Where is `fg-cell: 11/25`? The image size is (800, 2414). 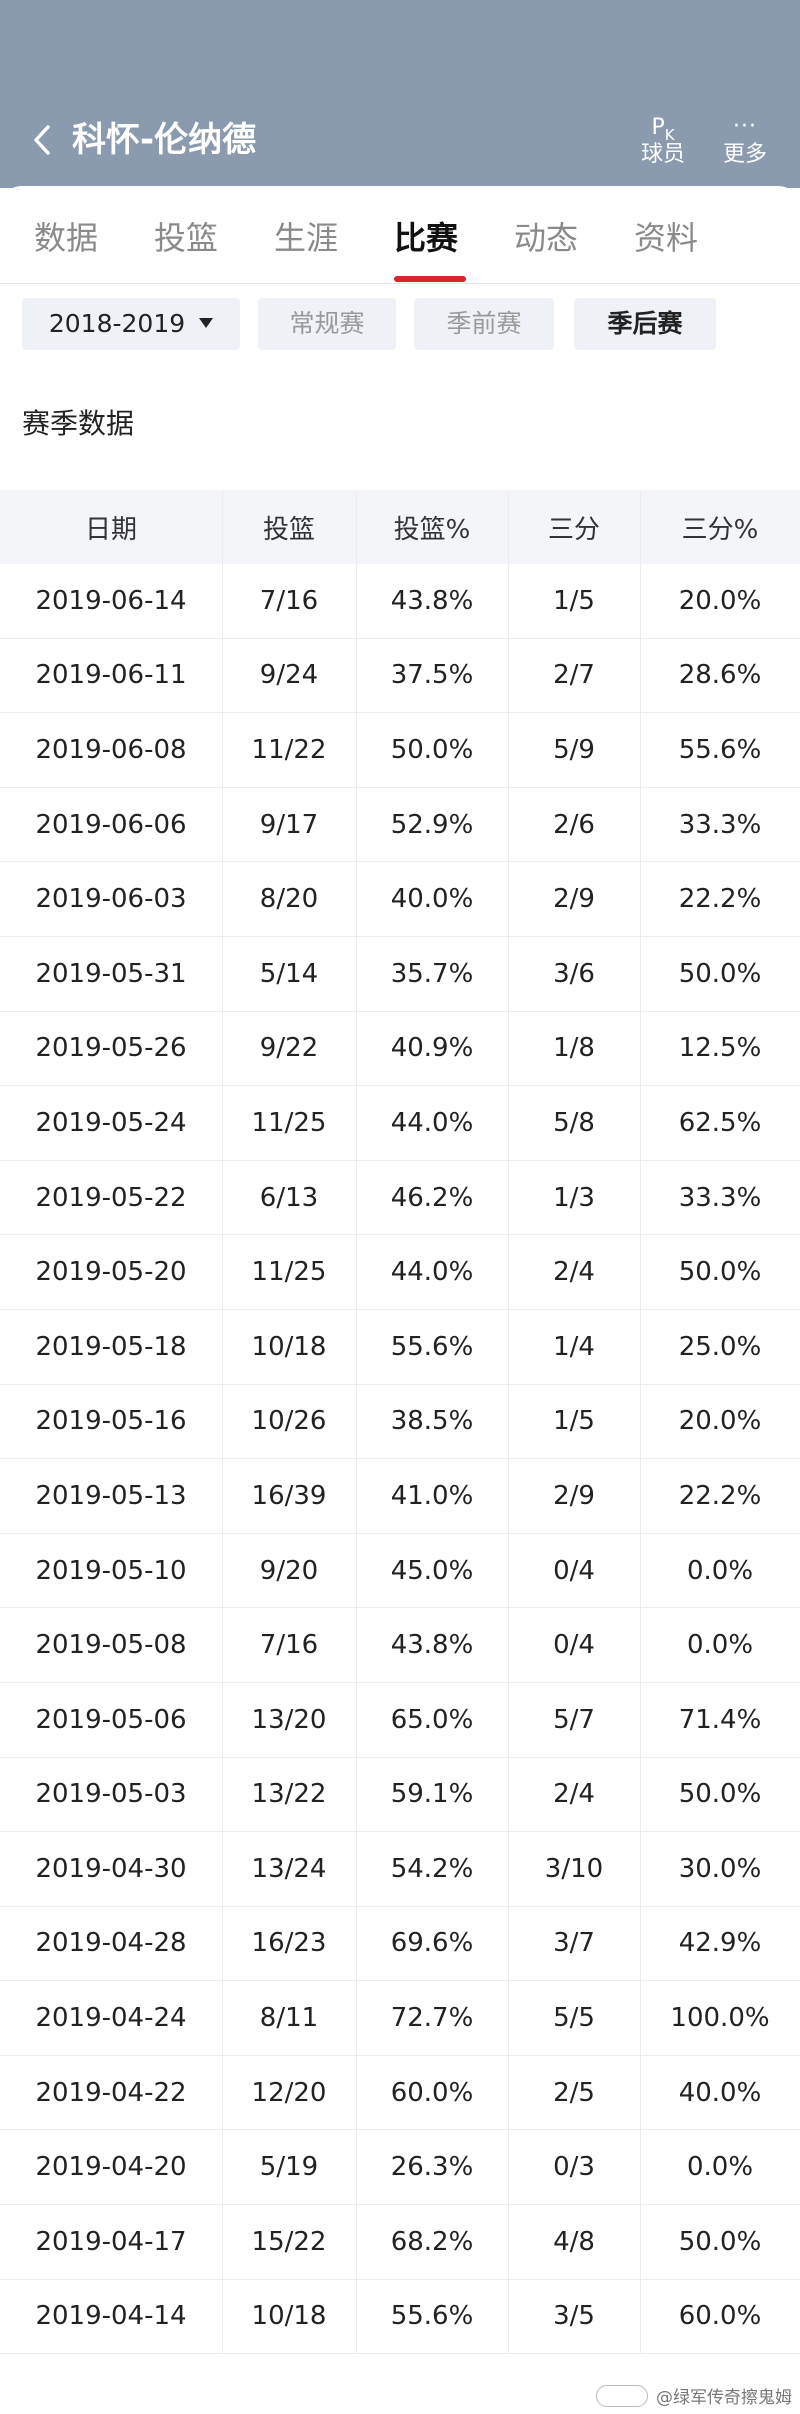 fg-cell: 11/25 is located at coordinates (289, 1272).